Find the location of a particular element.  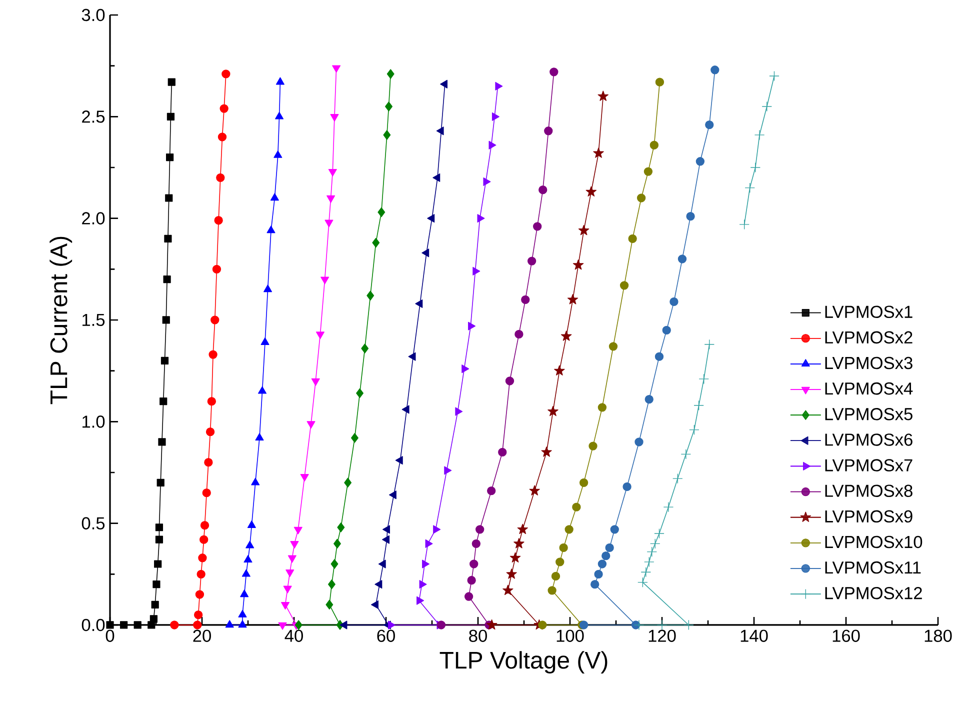

legend-label: LVPMOSx9 is located at coordinates (868, 516).